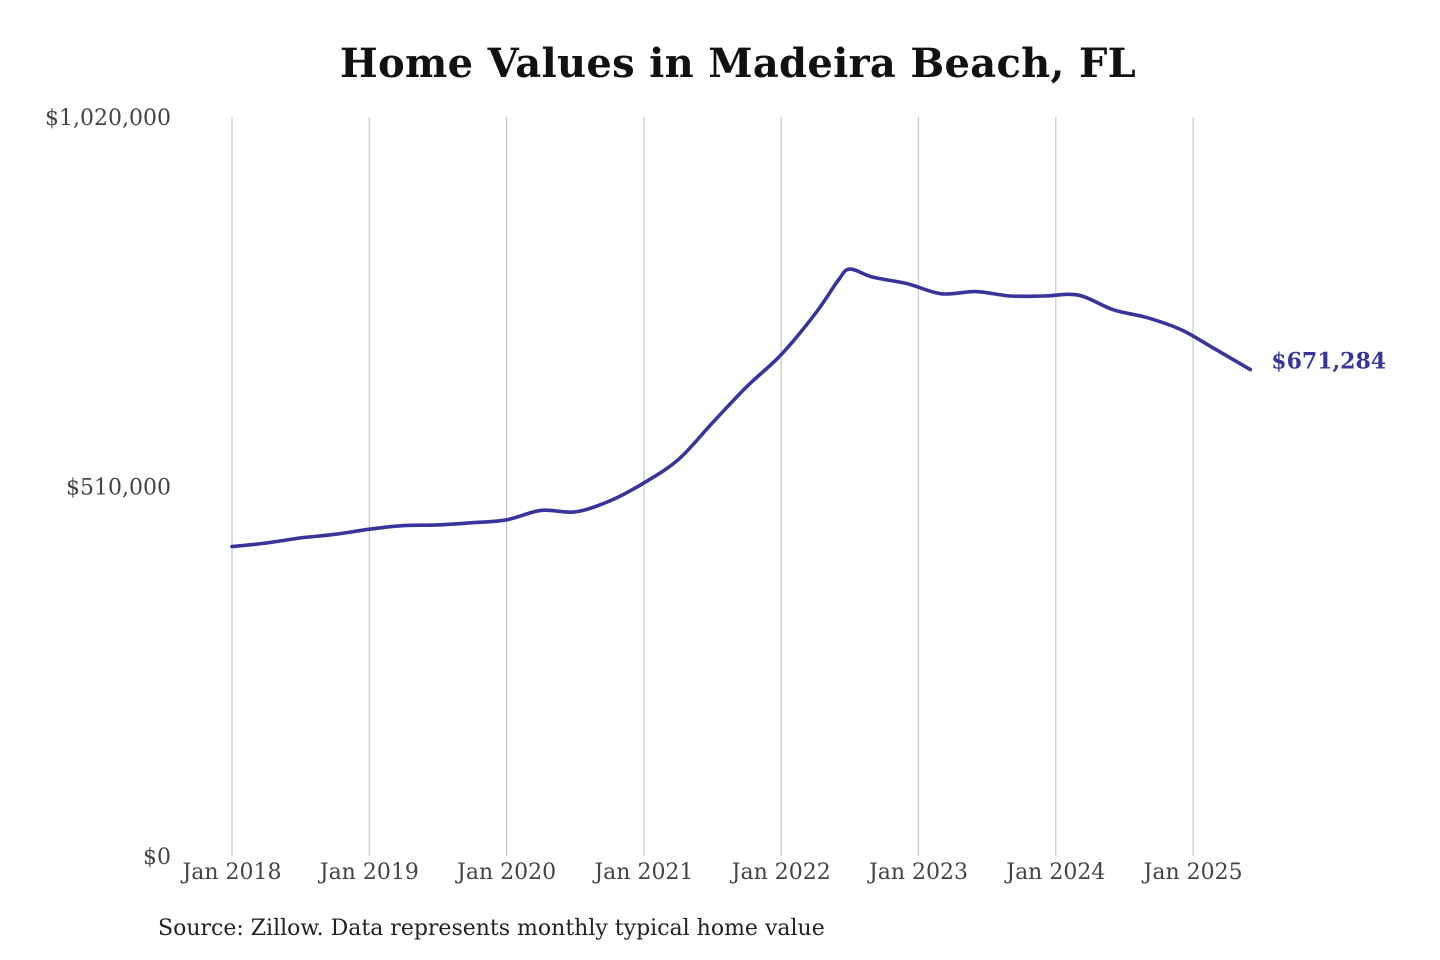 The height and width of the screenshot is (960, 1440). I want to click on x-tick-label: Jan 2024, so click(1054, 872).